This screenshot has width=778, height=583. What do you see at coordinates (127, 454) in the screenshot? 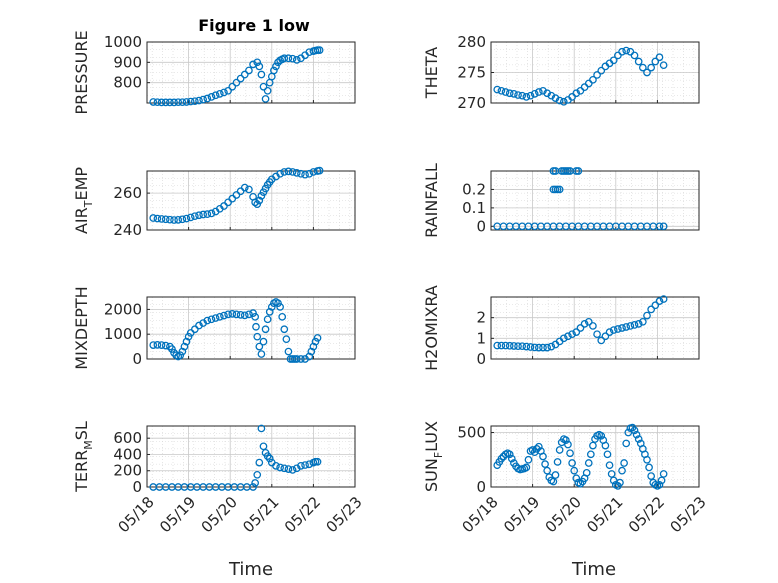
I see `y-tick-label: 400` at bounding box center [127, 454].